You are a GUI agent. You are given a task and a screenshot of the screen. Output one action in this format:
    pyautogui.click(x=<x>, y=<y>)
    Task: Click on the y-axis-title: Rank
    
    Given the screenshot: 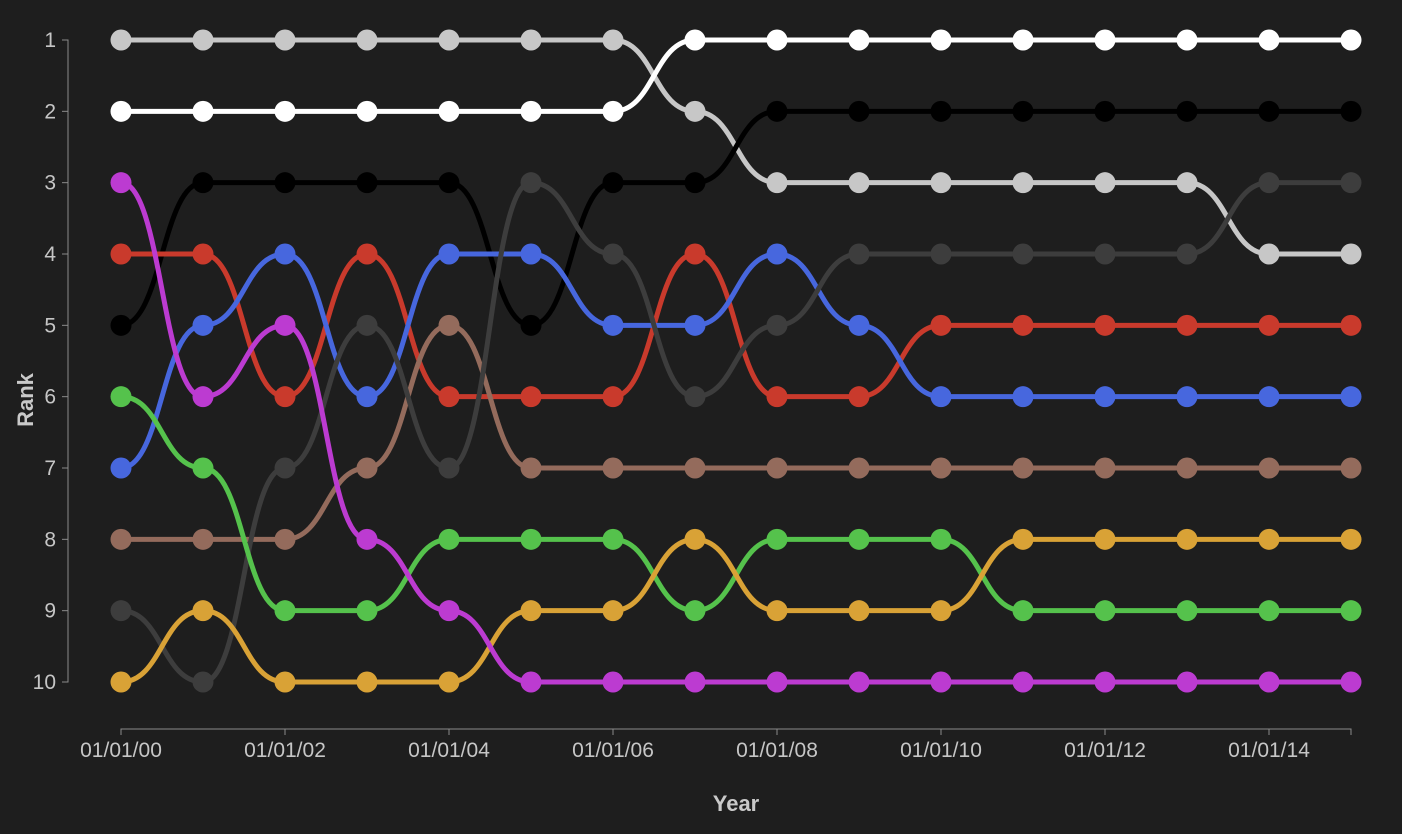 What is the action you would take?
    pyautogui.click(x=25, y=399)
    